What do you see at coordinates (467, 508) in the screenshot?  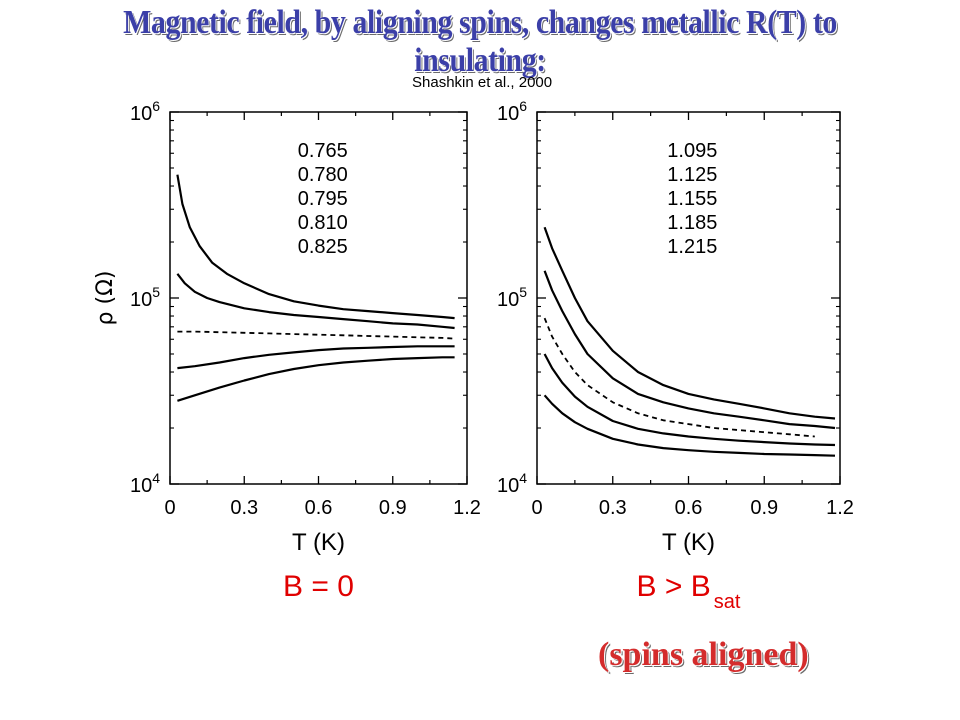 I see `panel-1-x-tick-label: 1.2` at bounding box center [467, 508].